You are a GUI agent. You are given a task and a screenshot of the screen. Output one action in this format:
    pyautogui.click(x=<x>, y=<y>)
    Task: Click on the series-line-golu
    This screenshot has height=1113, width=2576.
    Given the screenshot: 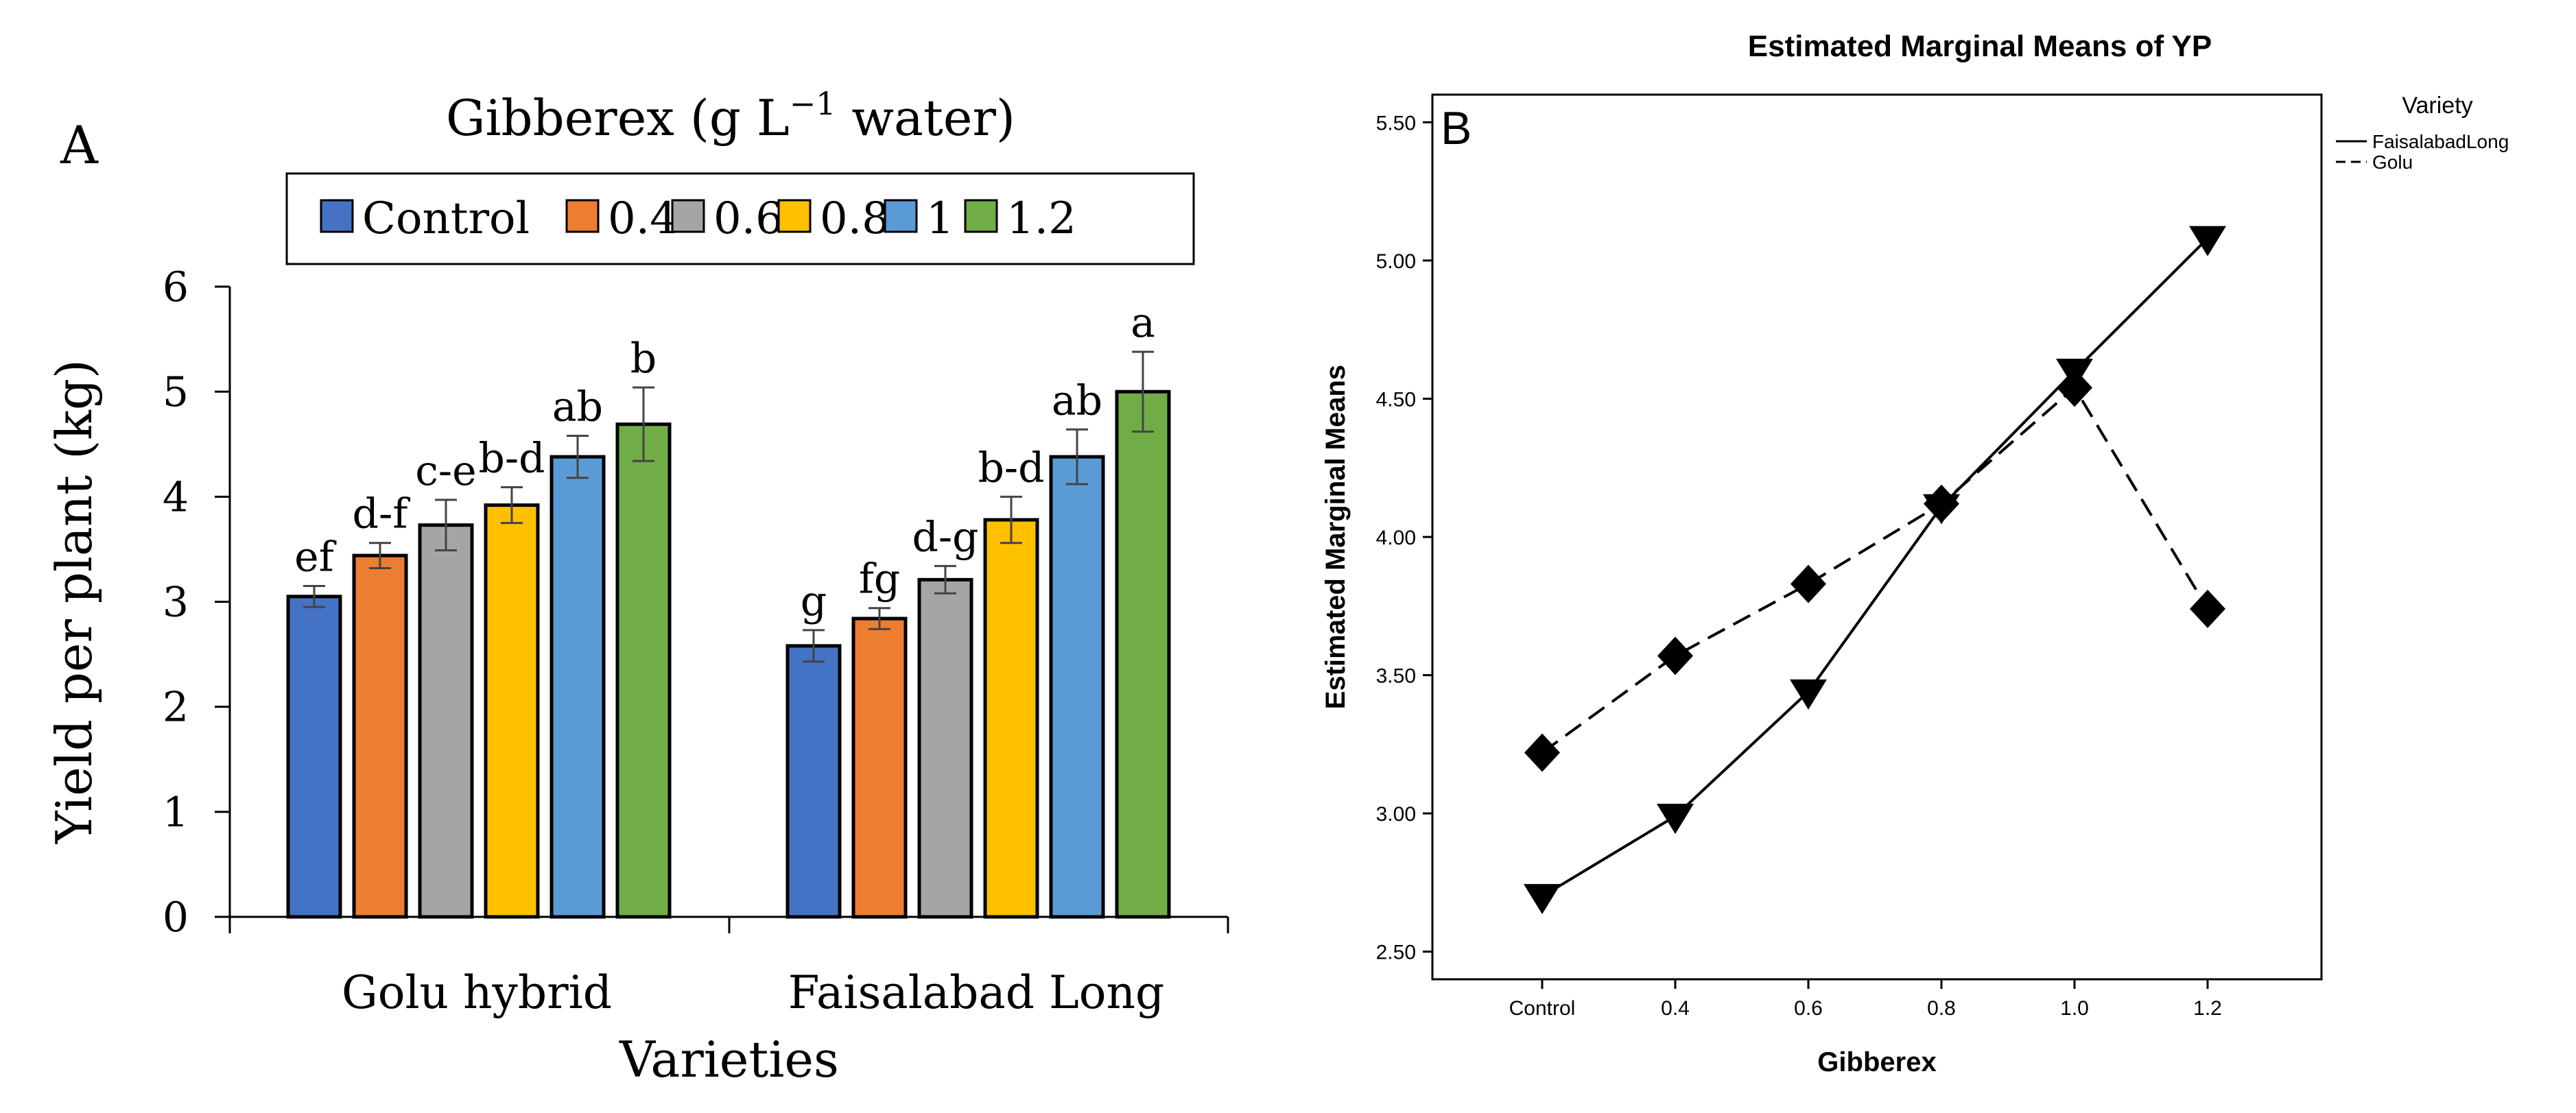 What is the action you would take?
    pyautogui.click(x=1875, y=569)
    